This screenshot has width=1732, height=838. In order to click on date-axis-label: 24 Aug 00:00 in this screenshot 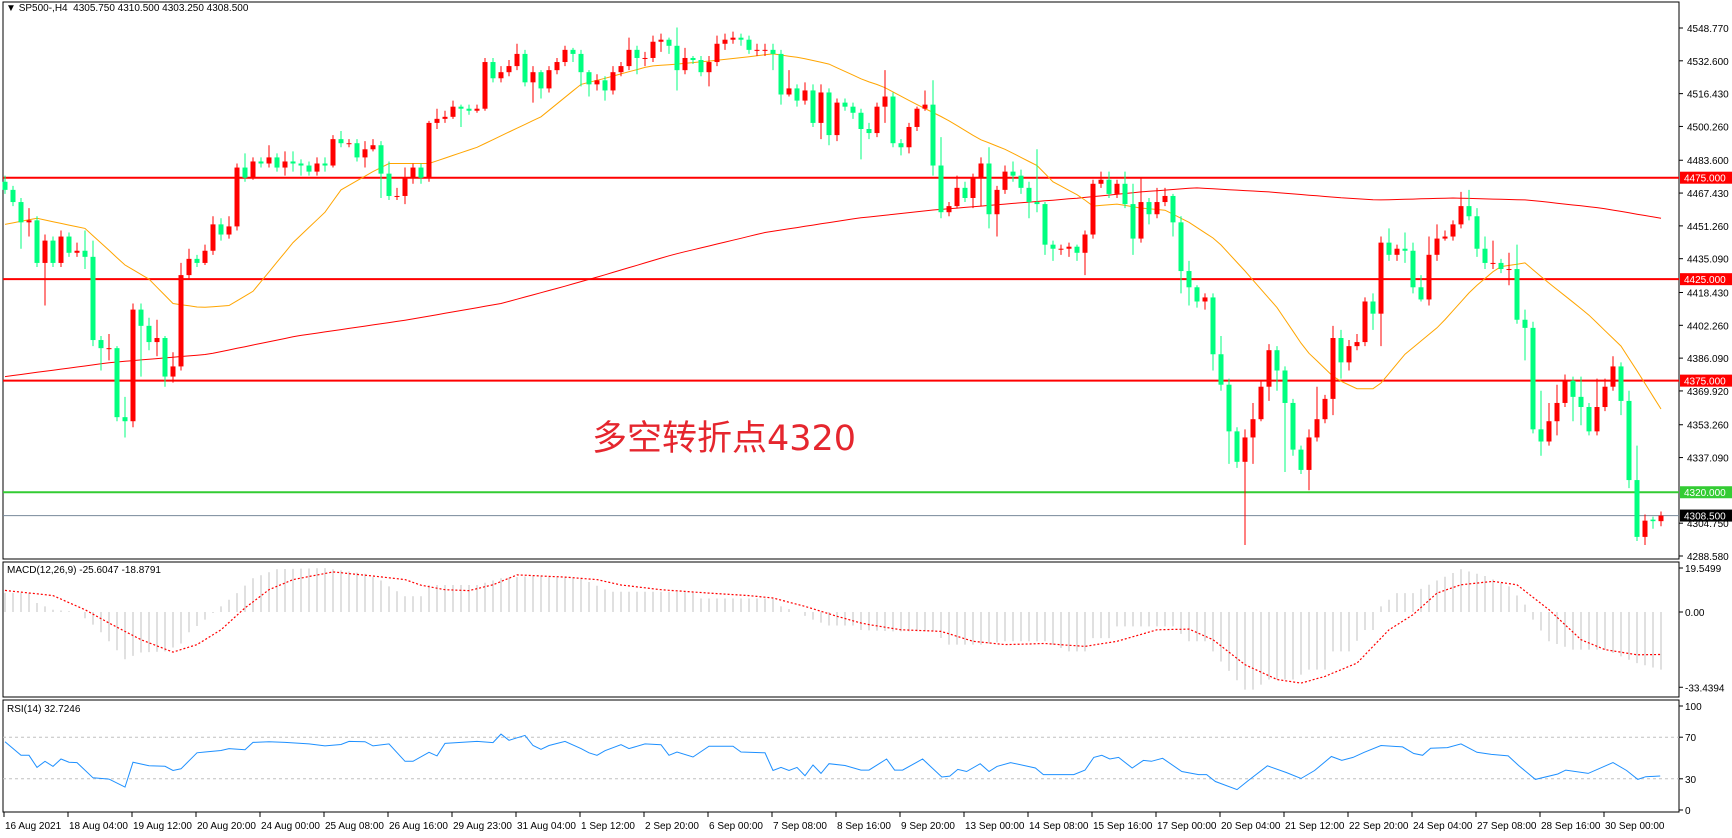, I will do `click(290, 826)`.